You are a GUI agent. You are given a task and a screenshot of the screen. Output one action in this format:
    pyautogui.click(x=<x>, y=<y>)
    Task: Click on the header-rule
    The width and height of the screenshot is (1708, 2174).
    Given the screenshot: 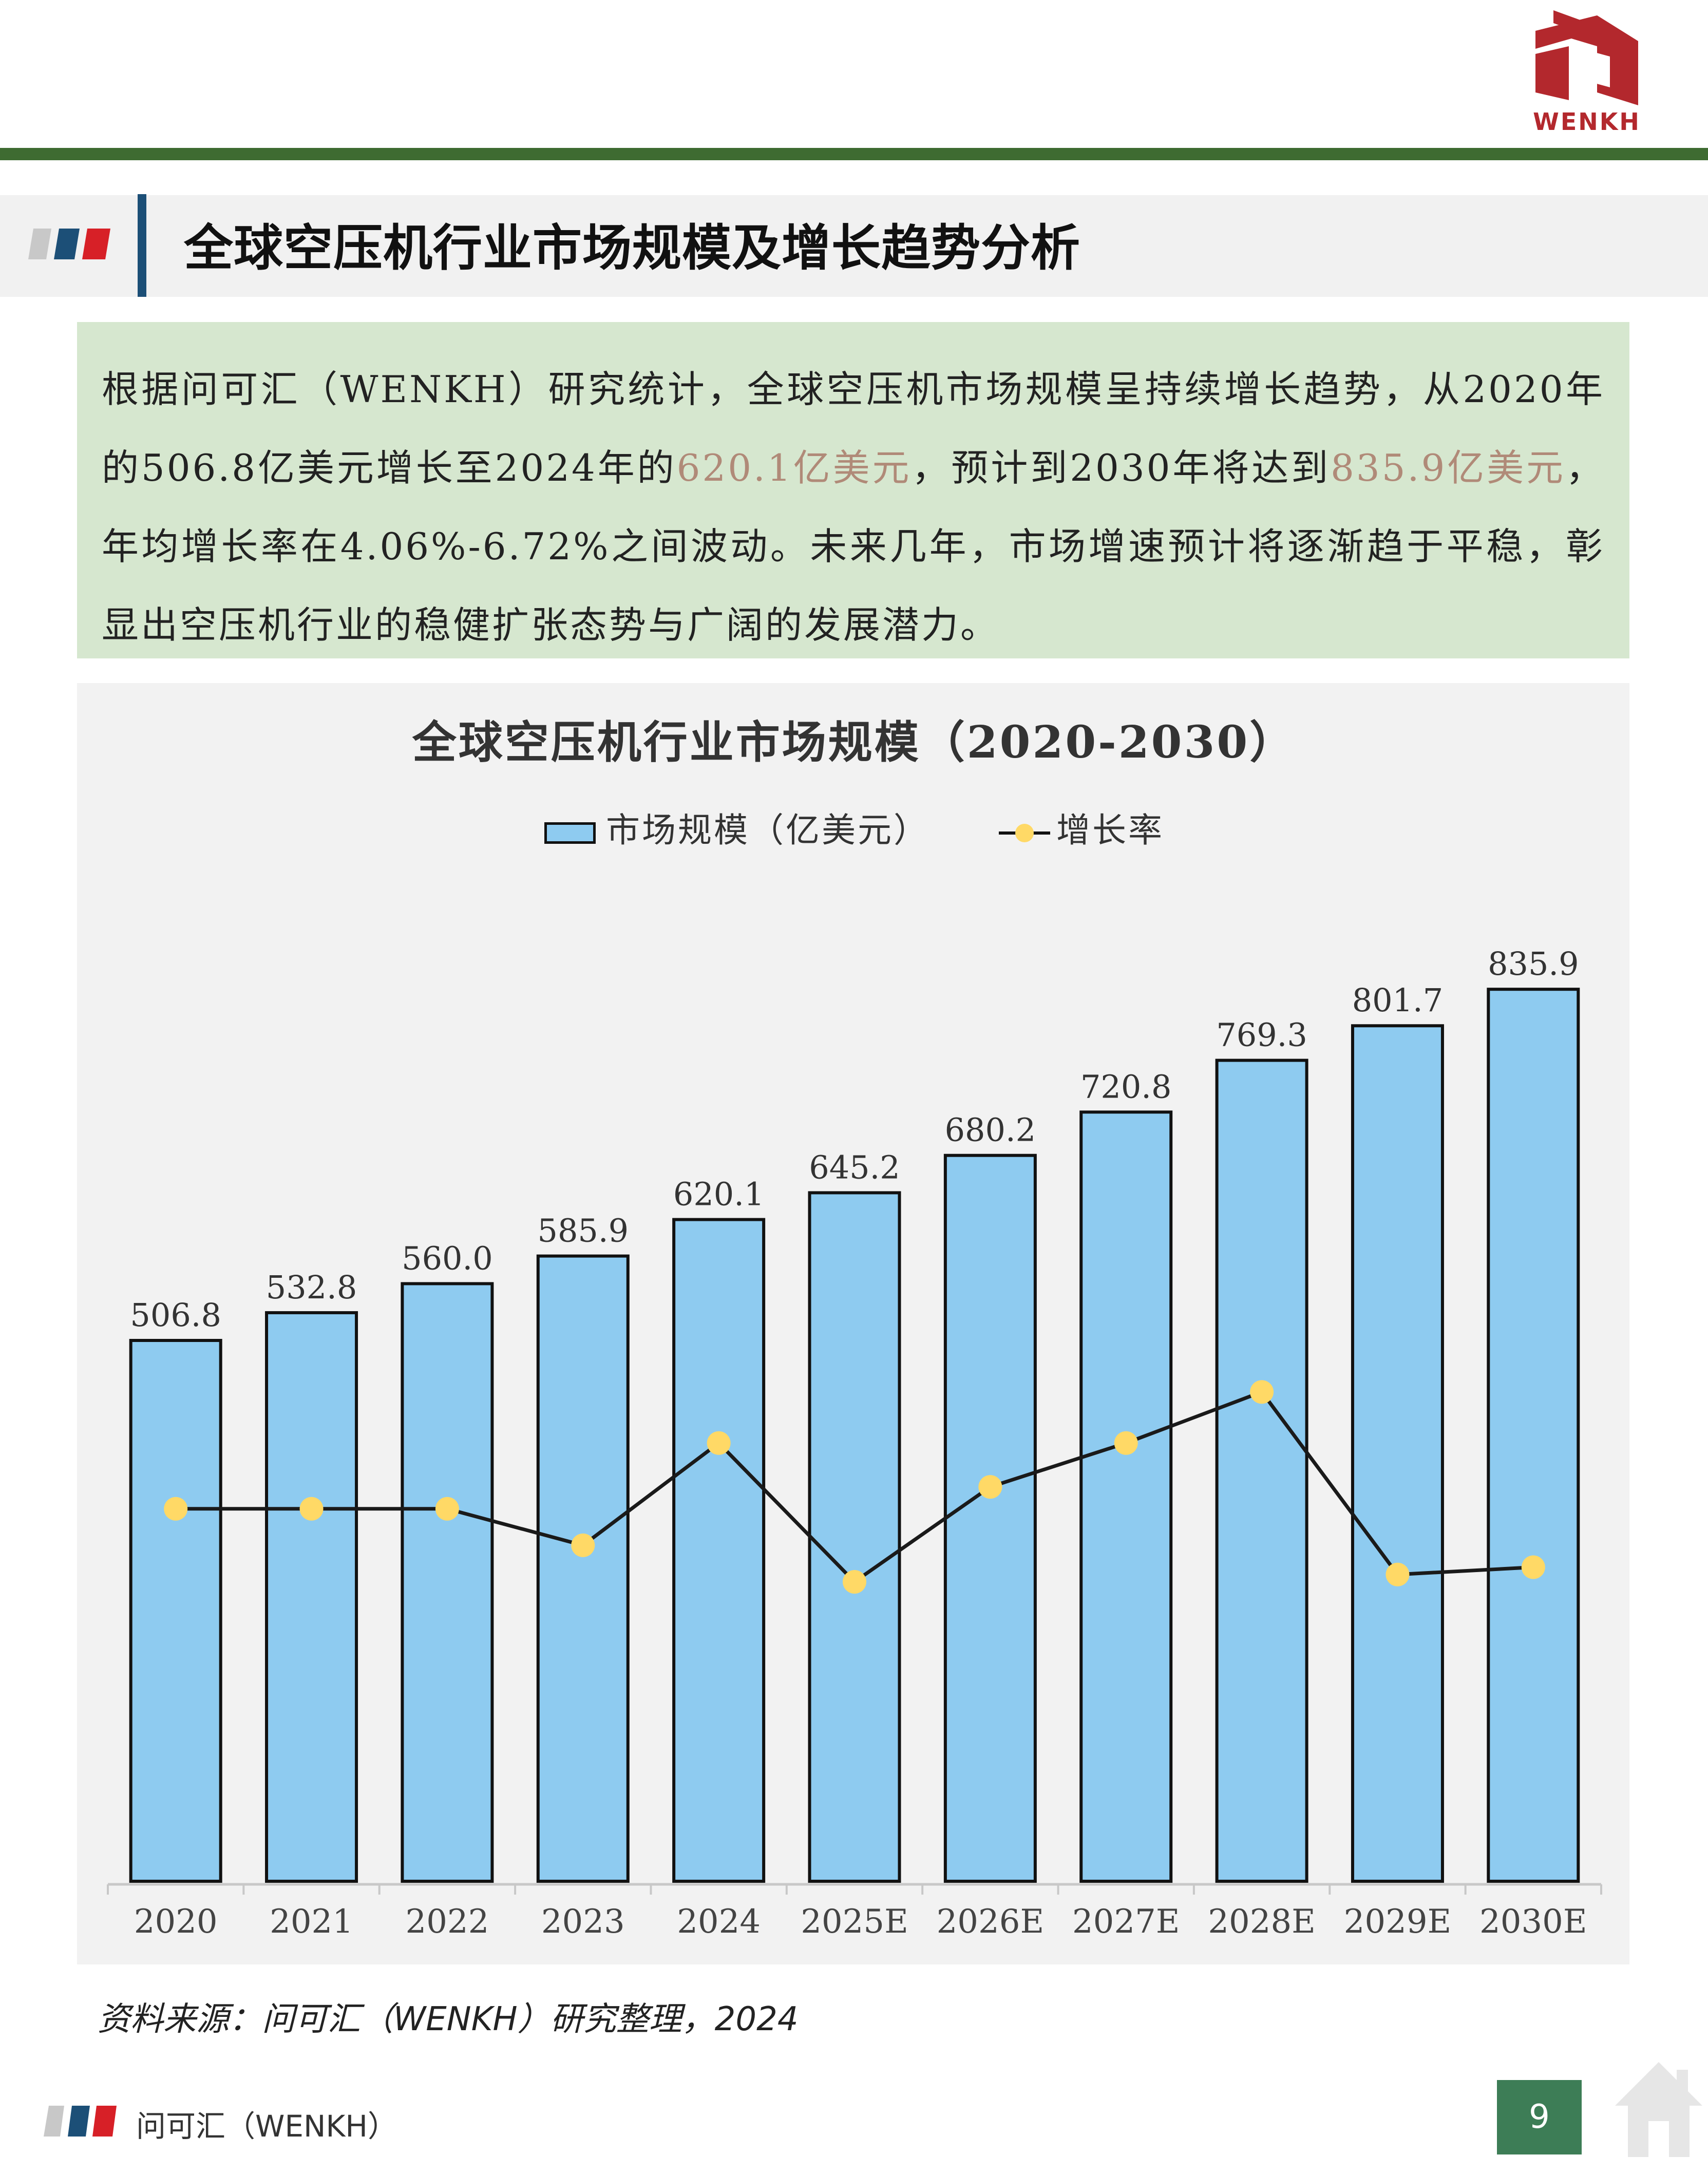 What is the action you would take?
    pyautogui.click(x=854, y=154)
    